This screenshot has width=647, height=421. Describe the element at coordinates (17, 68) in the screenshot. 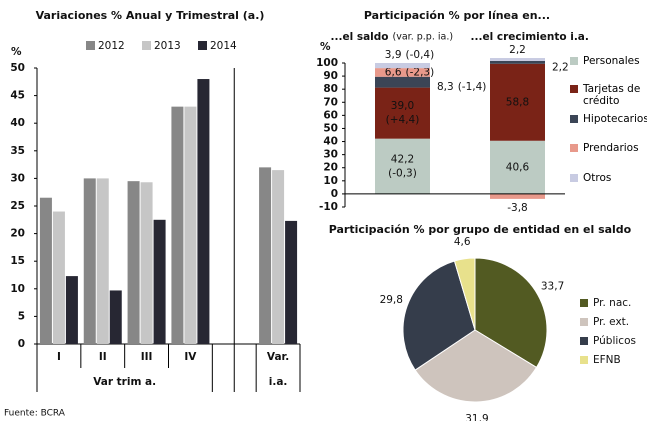

I see `y-tick-label: 50` at that location.